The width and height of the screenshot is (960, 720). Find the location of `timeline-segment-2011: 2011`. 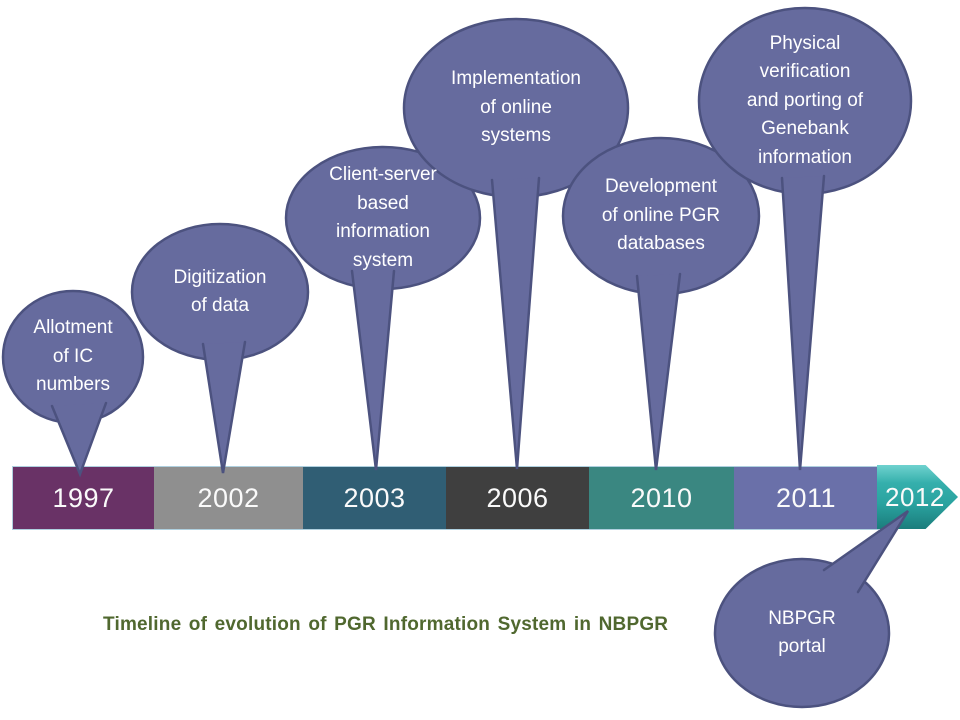

timeline-segment-2011: 2011 is located at coordinates (806, 498).